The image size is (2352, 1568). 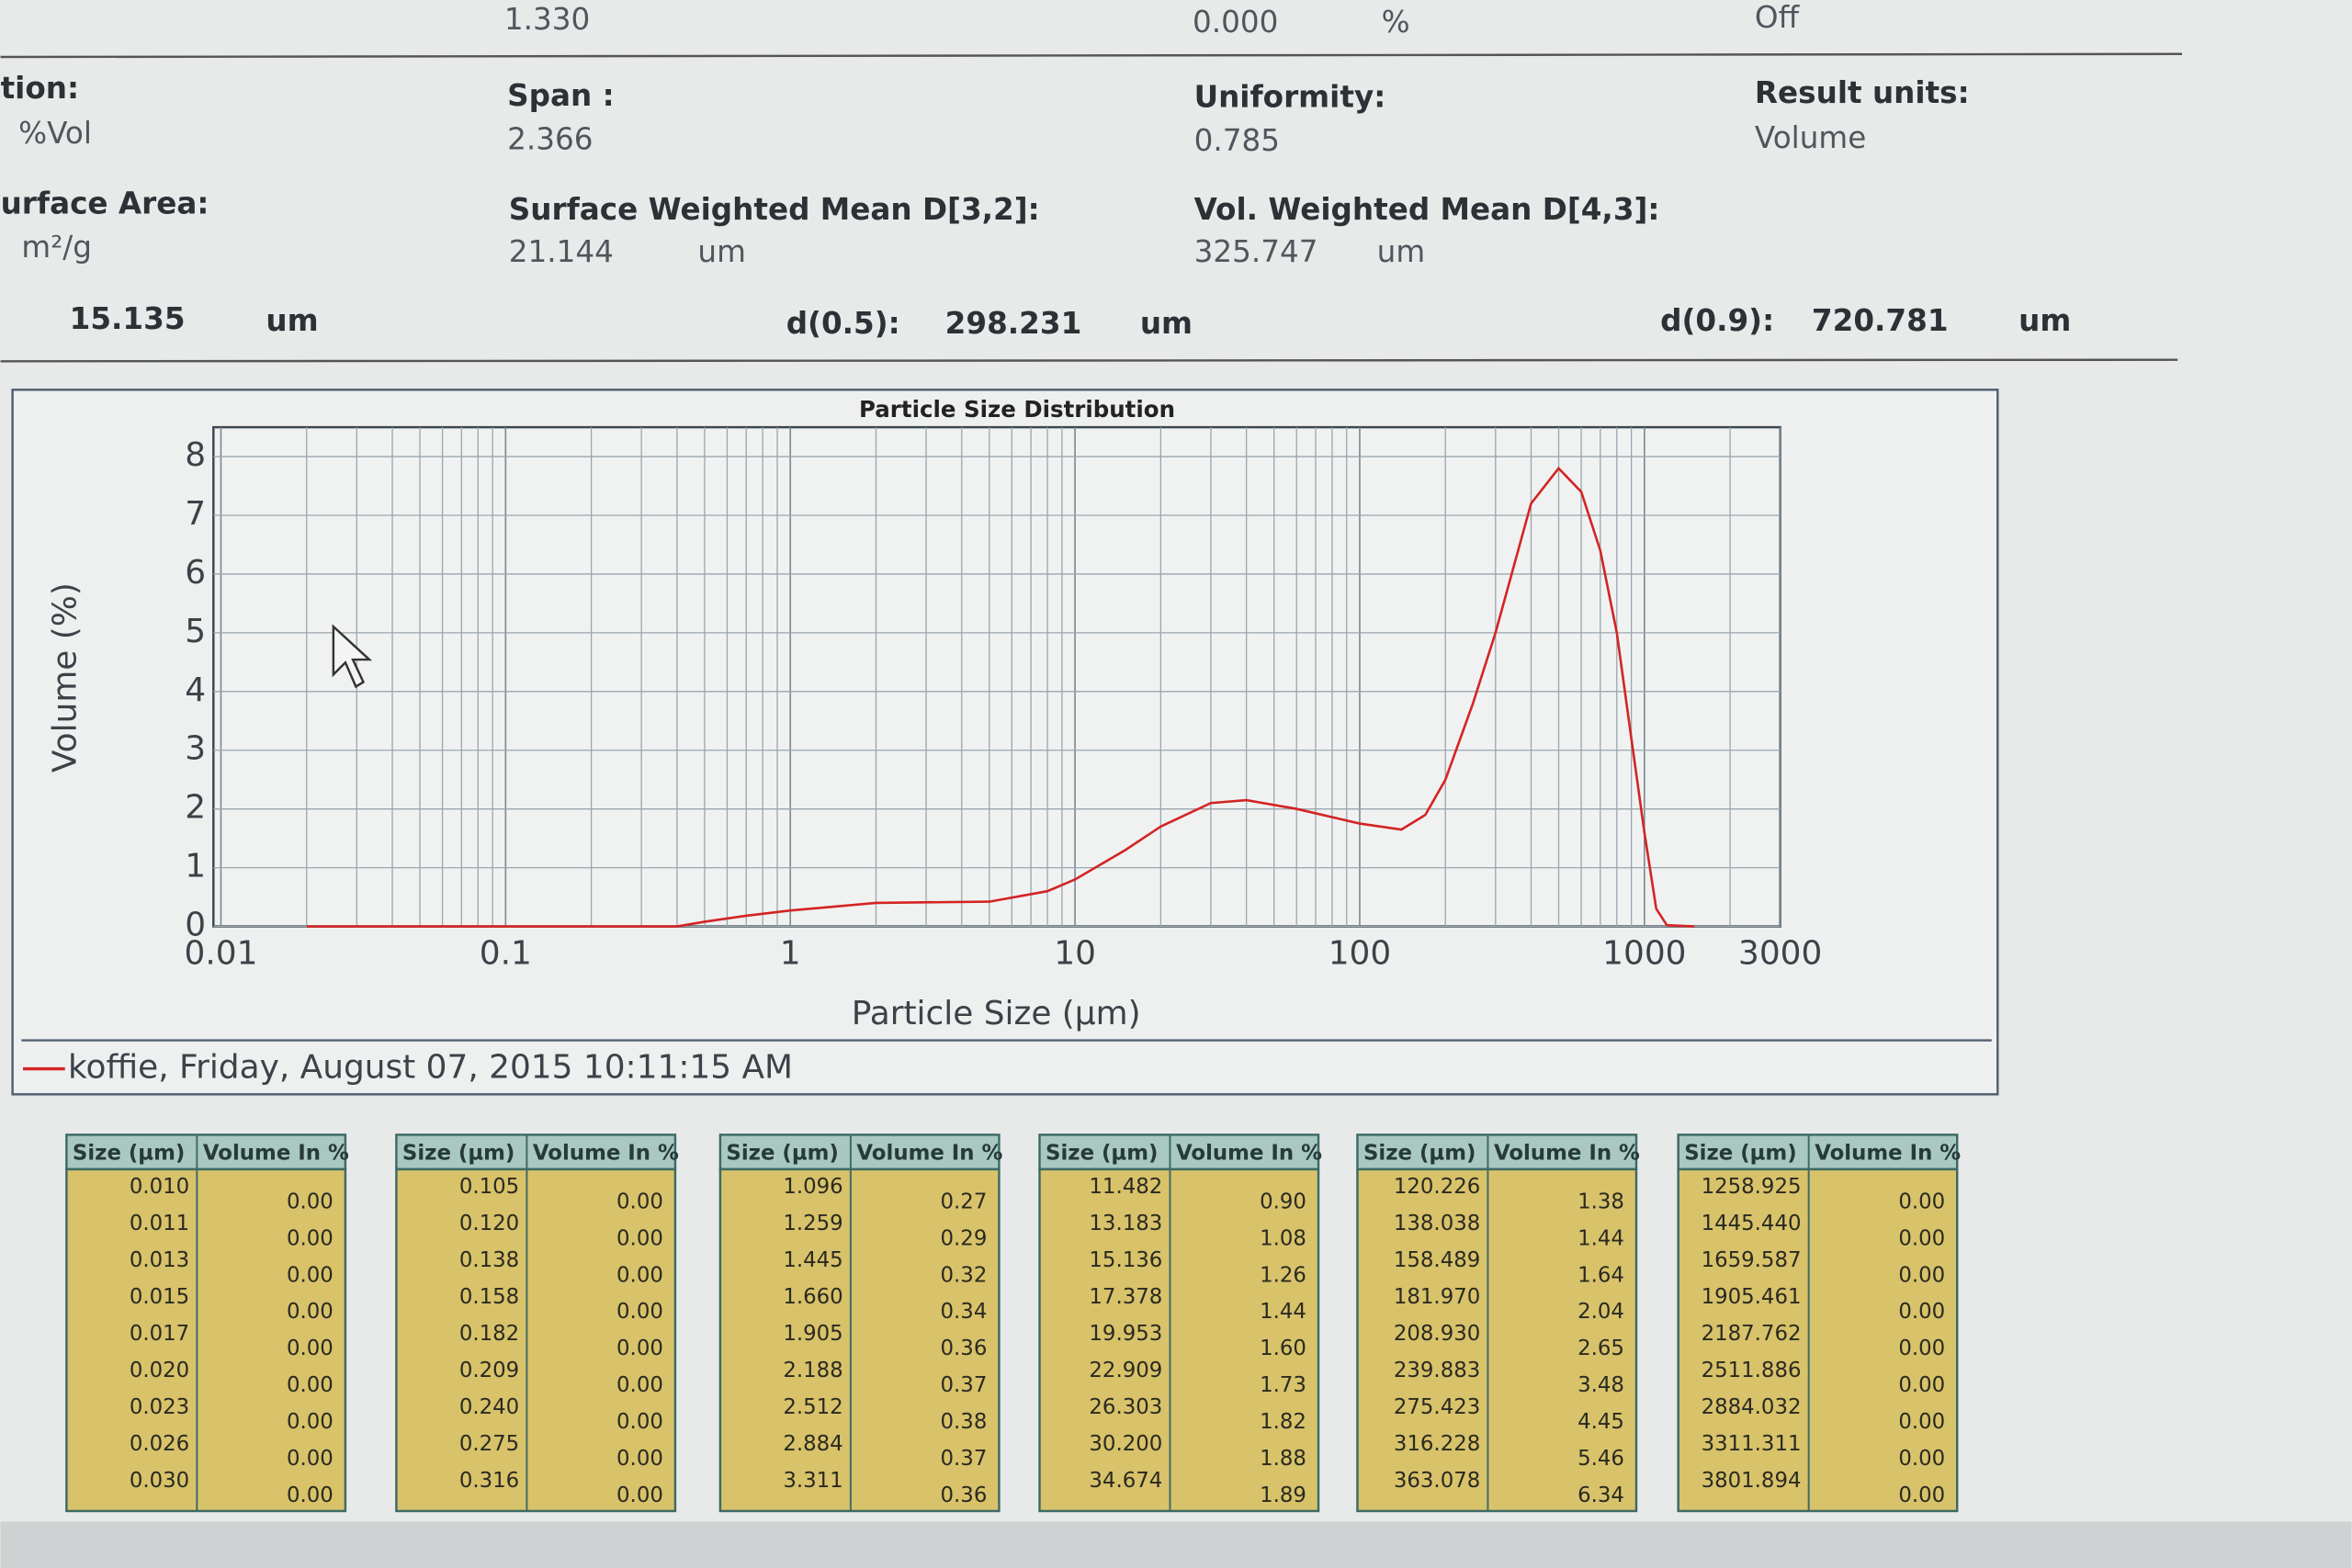 I want to click on size-cell: 0.023, so click(x=159, y=1407).